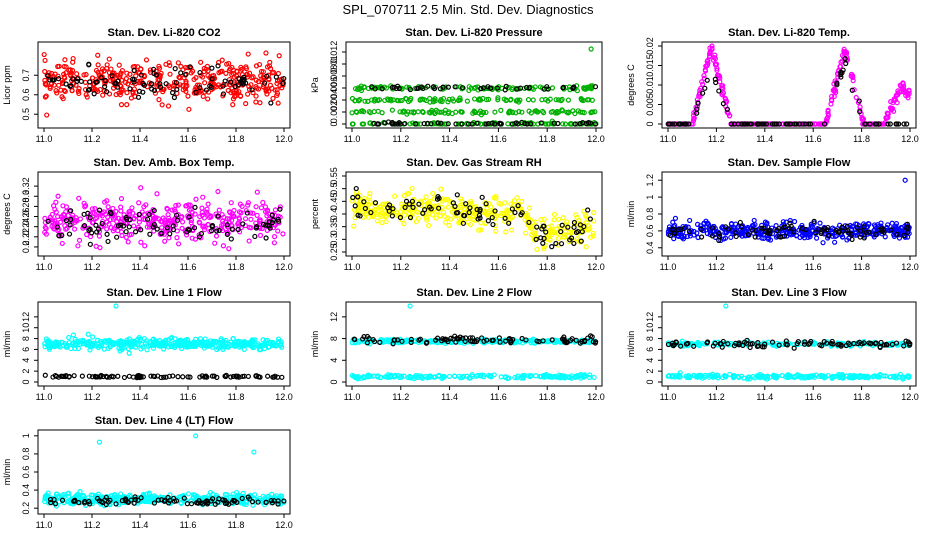 The image size is (936, 540). I want to click on y-tick-label: 6, so click(26, 349).